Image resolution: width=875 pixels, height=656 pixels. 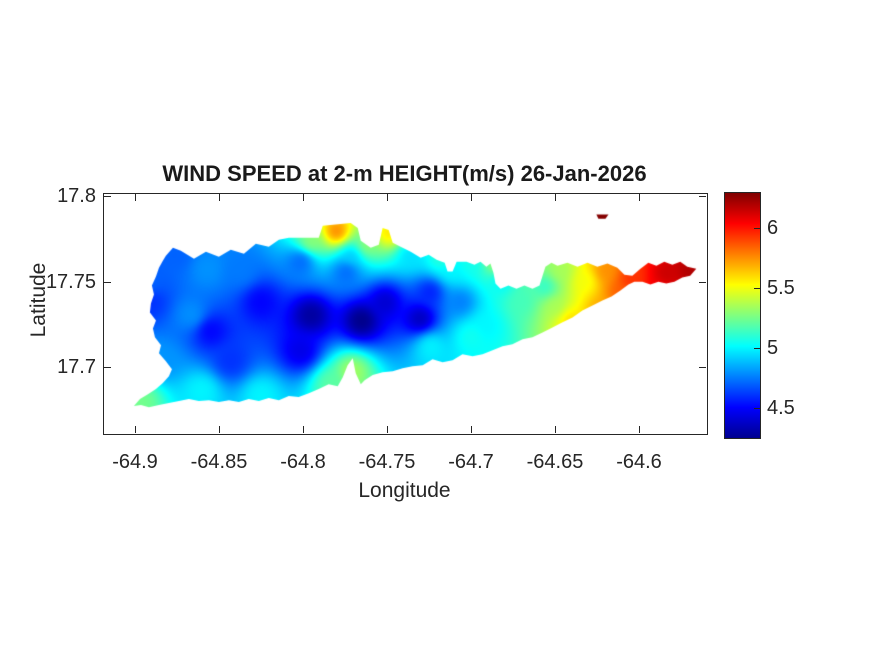 What do you see at coordinates (303, 462) in the screenshot?
I see `x-tick-label: -64.8` at bounding box center [303, 462].